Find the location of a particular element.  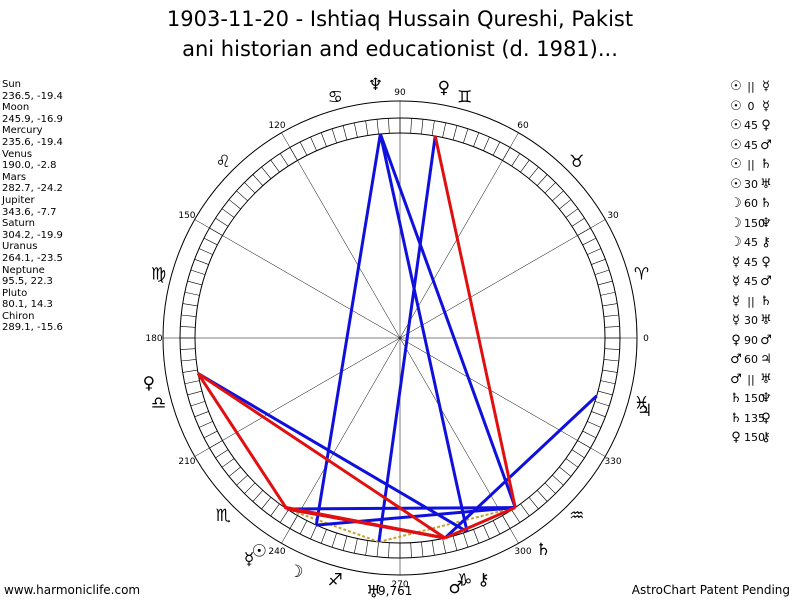

aspect-planet-b: ☿ is located at coordinates (766, 86).